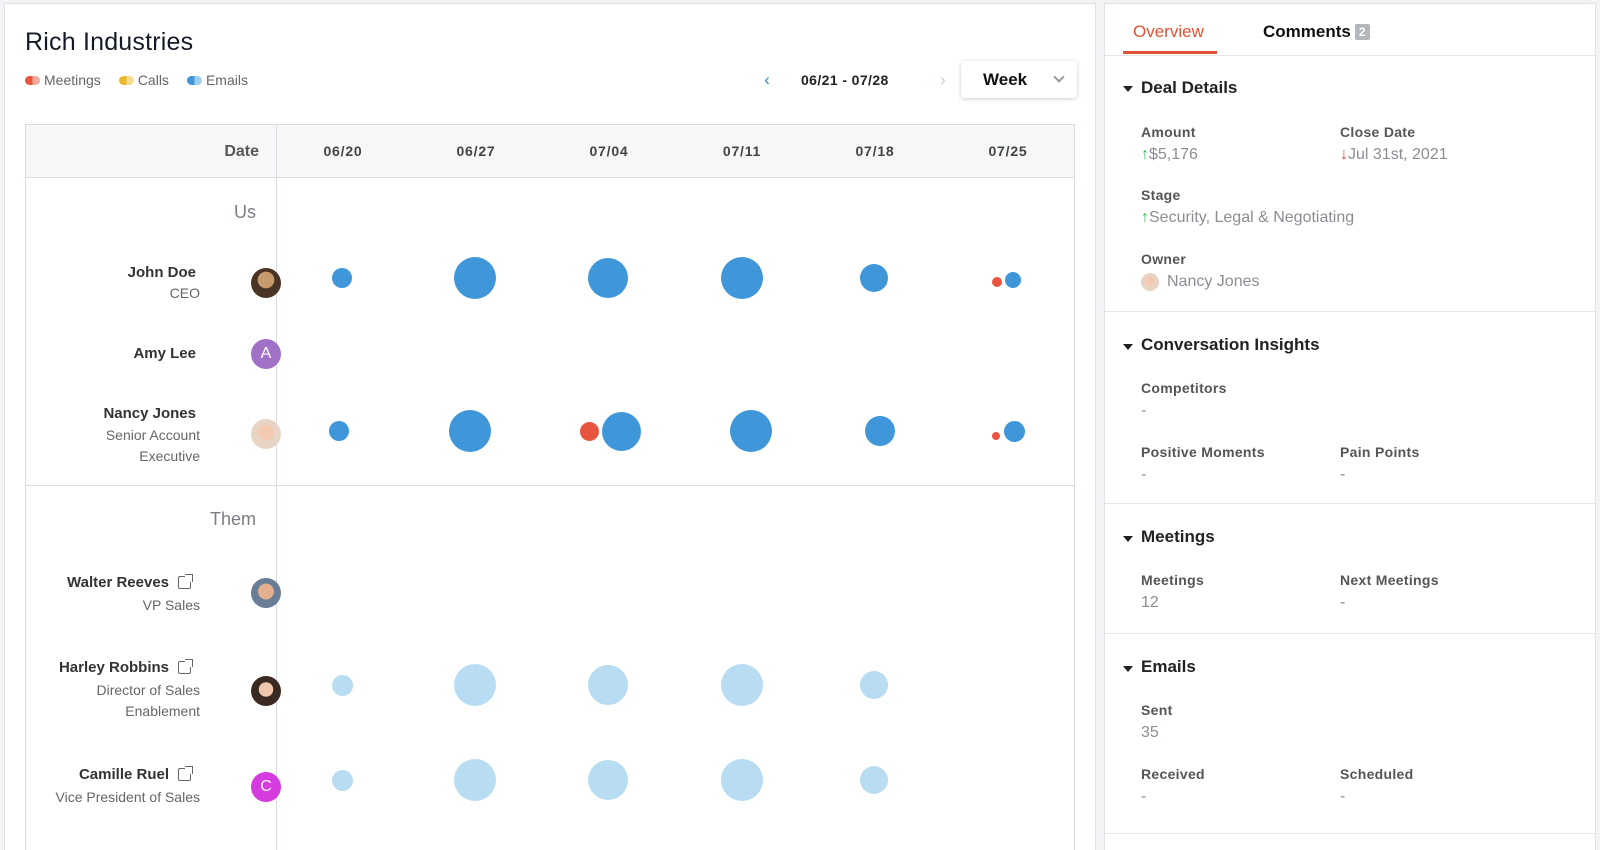 The width and height of the screenshot is (1600, 850). I want to click on tab-bar: Overview Comments 2, so click(1350, 30).